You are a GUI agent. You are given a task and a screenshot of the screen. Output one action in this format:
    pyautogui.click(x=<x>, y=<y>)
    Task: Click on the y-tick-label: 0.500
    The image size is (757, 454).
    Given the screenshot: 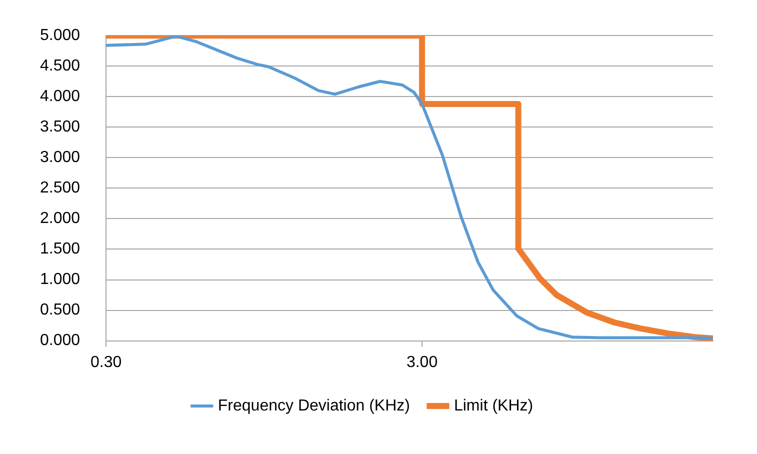 What is the action you would take?
    pyautogui.click(x=60, y=310)
    